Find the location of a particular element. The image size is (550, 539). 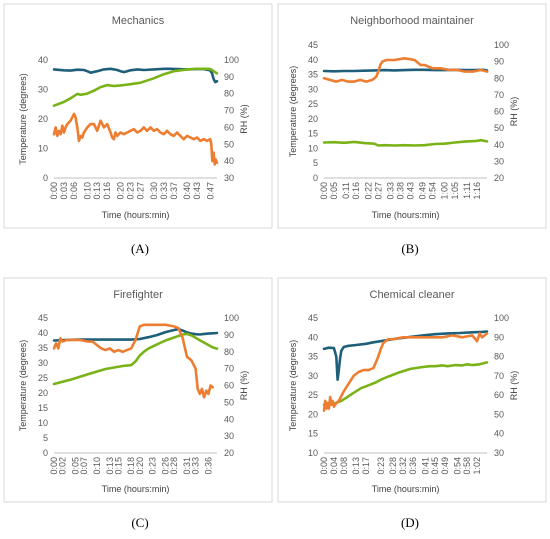

x-tick-label: 0:38 is located at coordinates (400, 191).